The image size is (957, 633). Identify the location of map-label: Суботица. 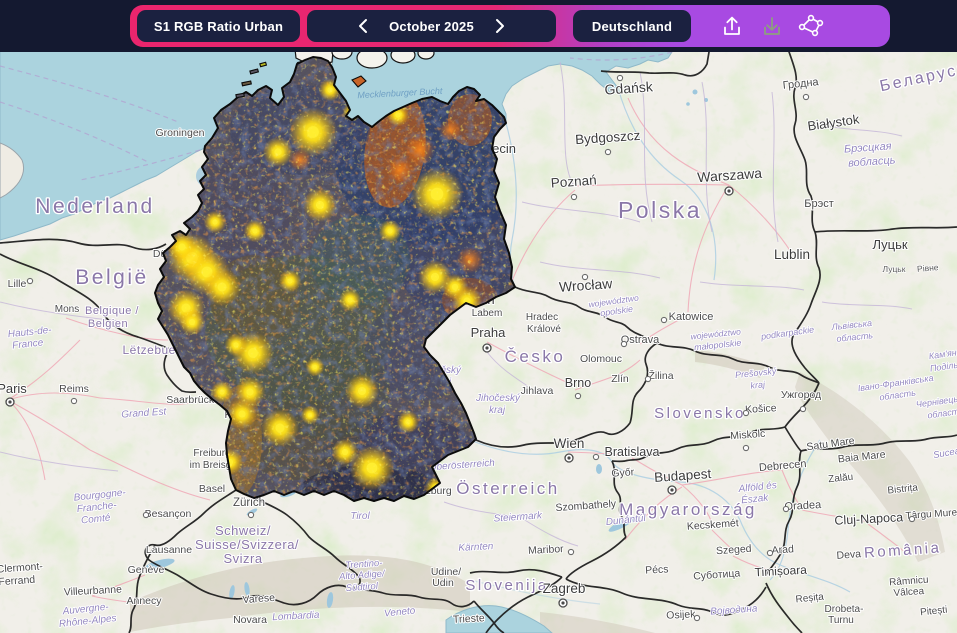
(717, 574).